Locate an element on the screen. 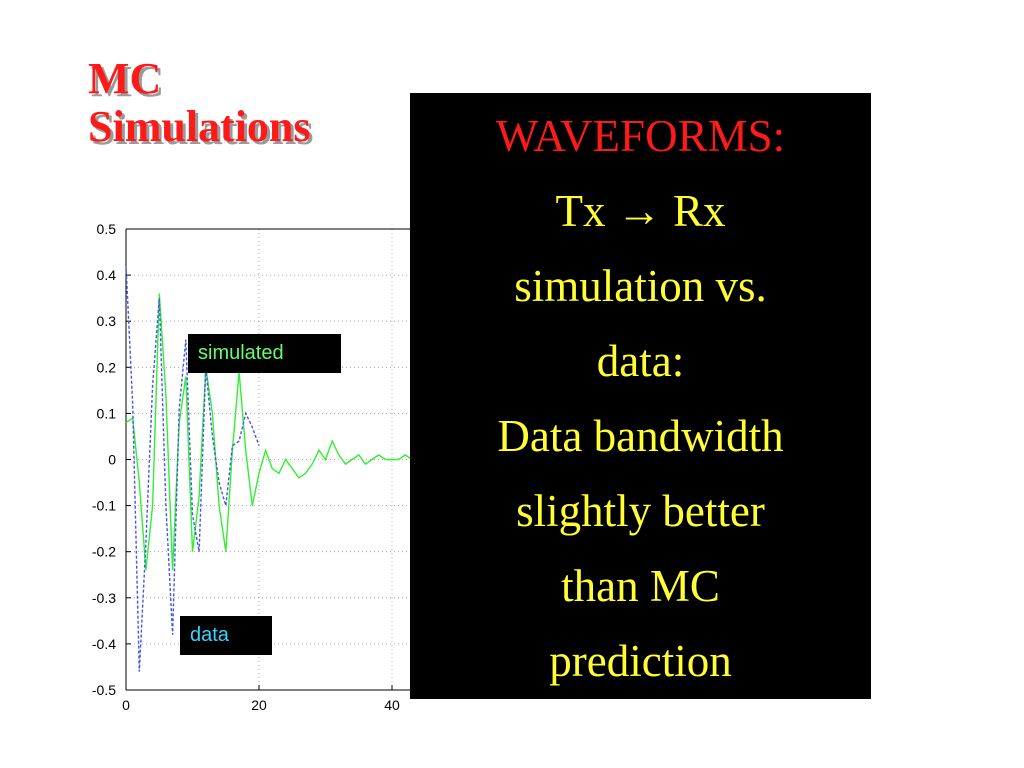  series-line-data is located at coordinates (192, 468).